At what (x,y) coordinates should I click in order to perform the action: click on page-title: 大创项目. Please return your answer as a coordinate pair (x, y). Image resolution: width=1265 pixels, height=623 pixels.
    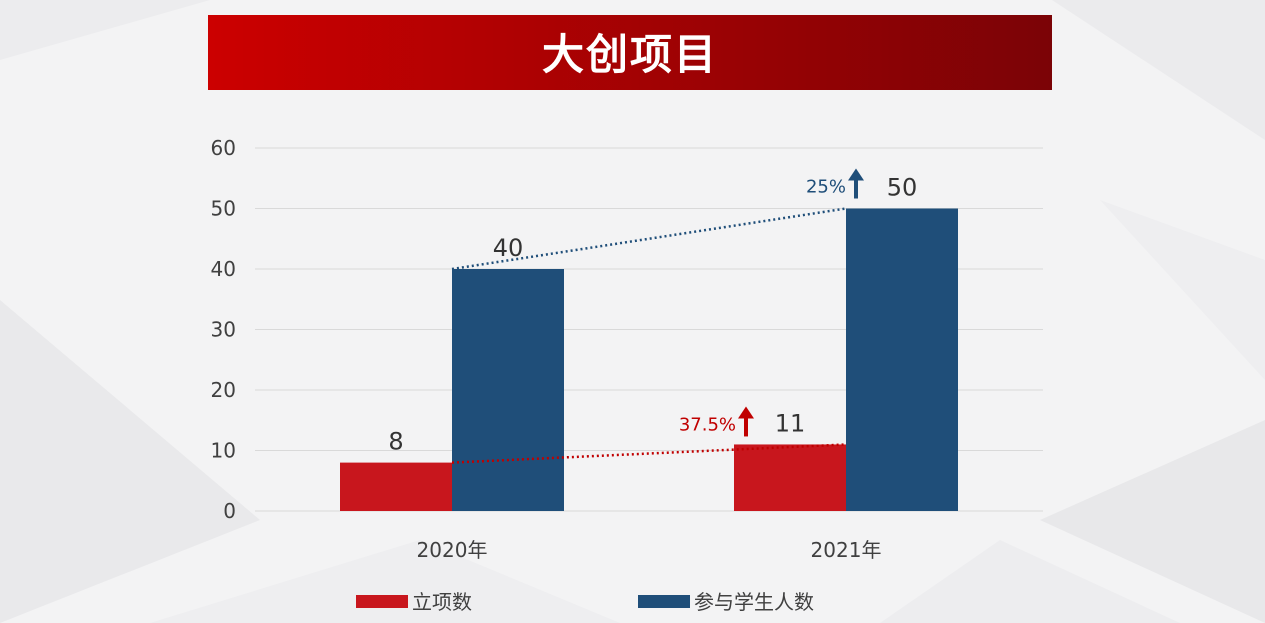
    Looking at the image, I should click on (629, 54).